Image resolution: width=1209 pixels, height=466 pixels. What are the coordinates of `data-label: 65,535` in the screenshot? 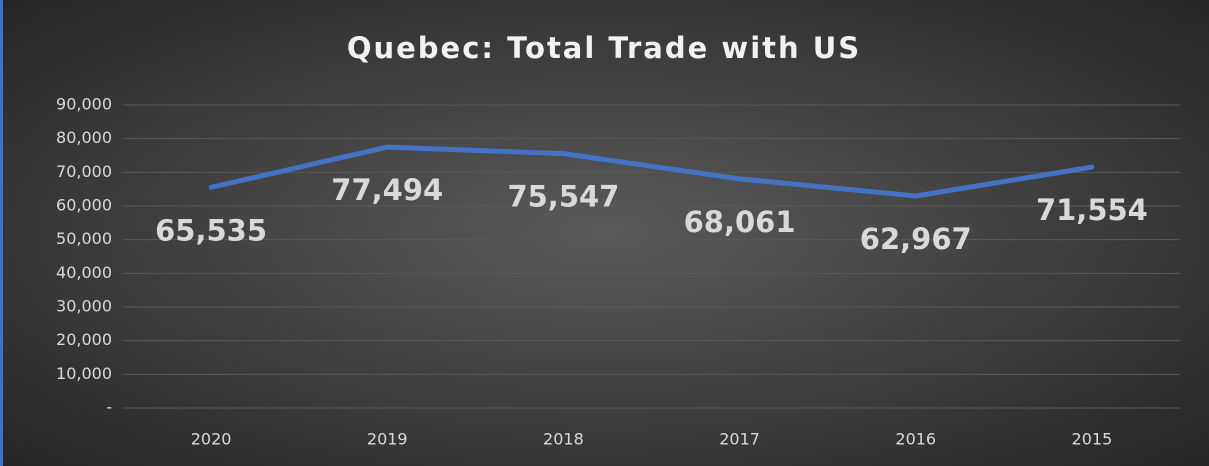 It's located at (211, 230).